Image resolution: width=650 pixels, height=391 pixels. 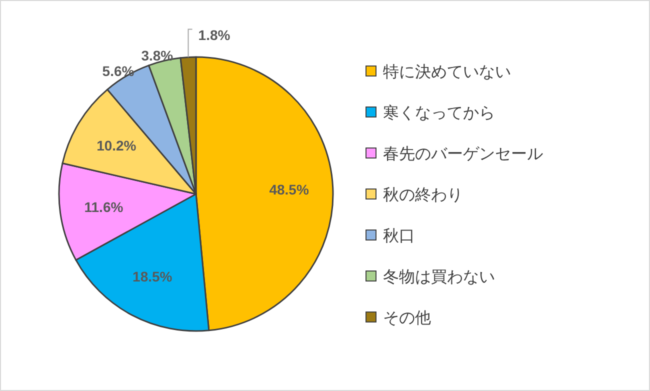 I want to click on data-label: 1.8%, so click(x=214, y=35).